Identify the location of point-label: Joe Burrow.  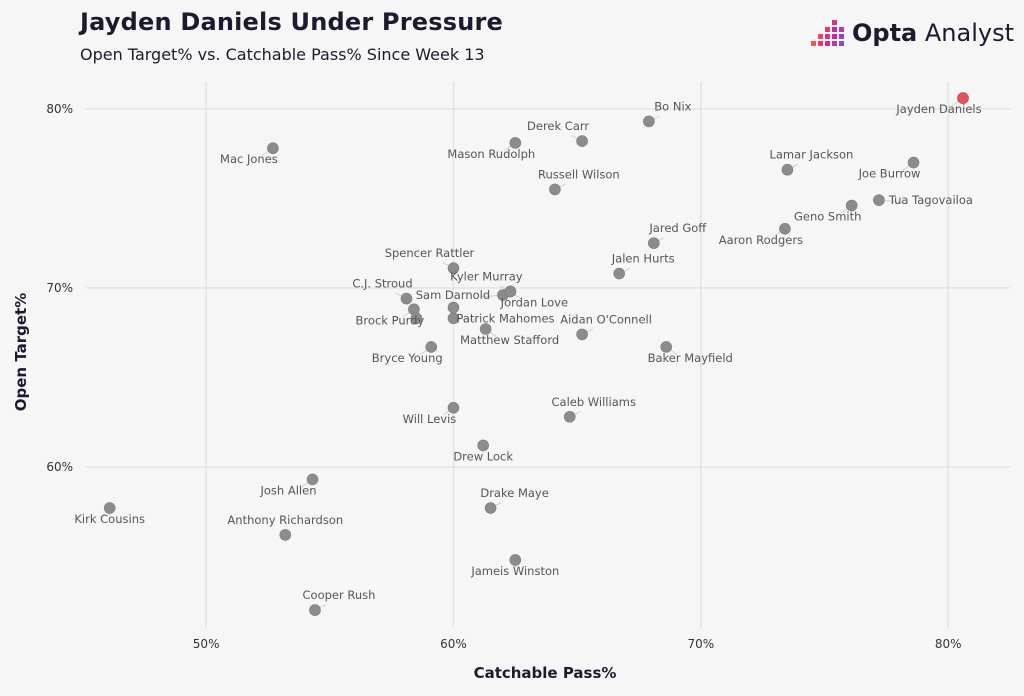
(889, 174).